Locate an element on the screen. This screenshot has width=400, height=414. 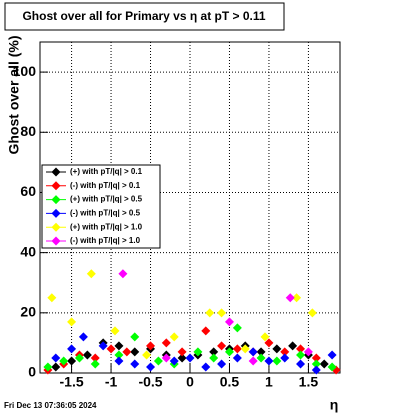
legend-label: (+) with pT/|q| > 0.5 is located at coordinates (106, 199).